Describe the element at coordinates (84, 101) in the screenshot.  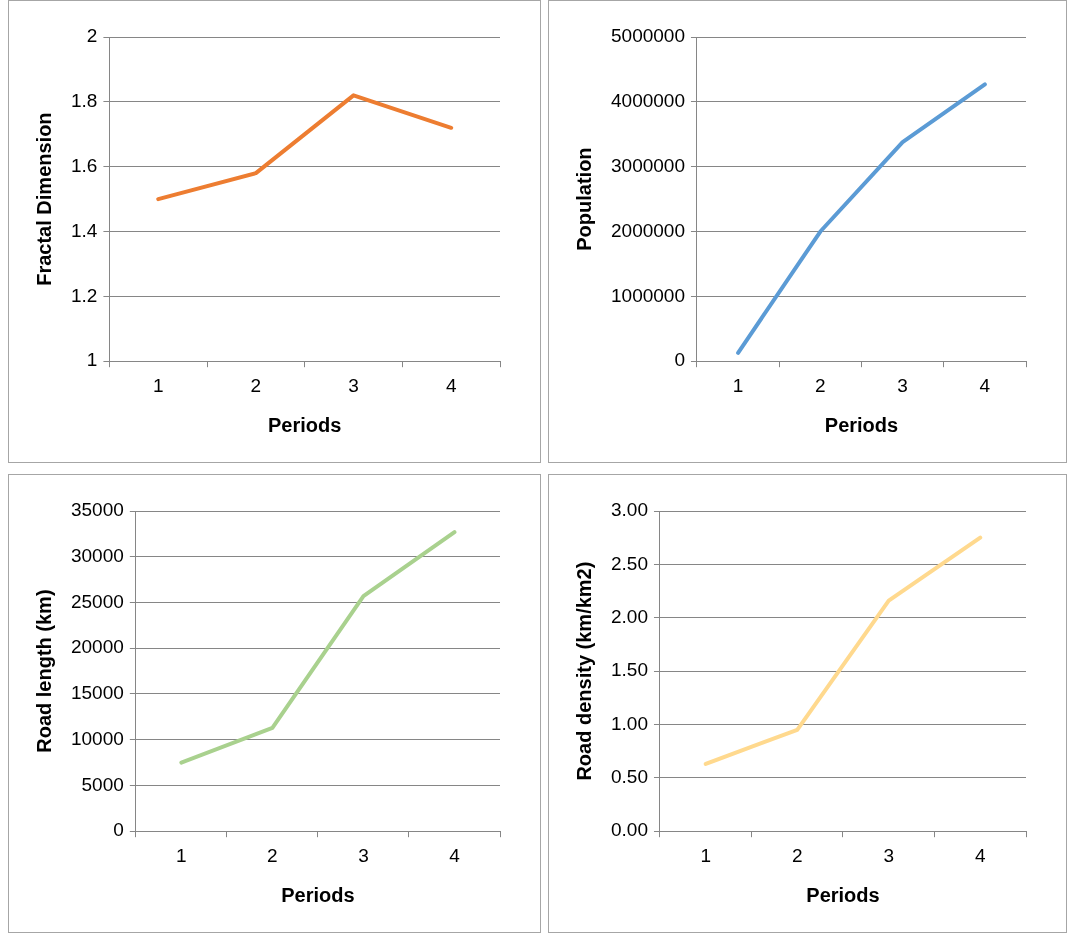
I see `y-tick-label: 1.8` at that location.